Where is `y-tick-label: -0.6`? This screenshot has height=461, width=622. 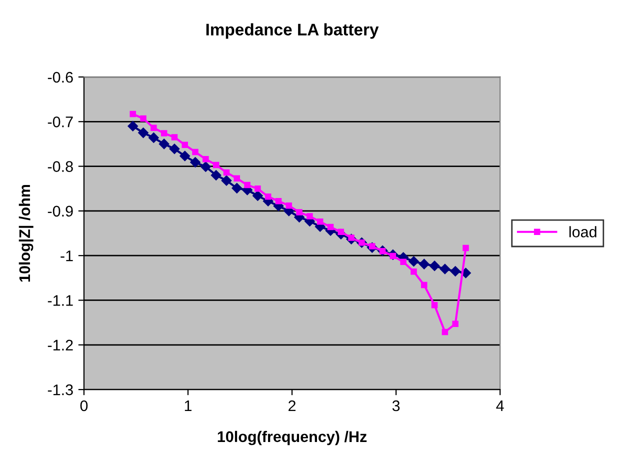 y-tick-label: -0.6 is located at coordinates (60, 77).